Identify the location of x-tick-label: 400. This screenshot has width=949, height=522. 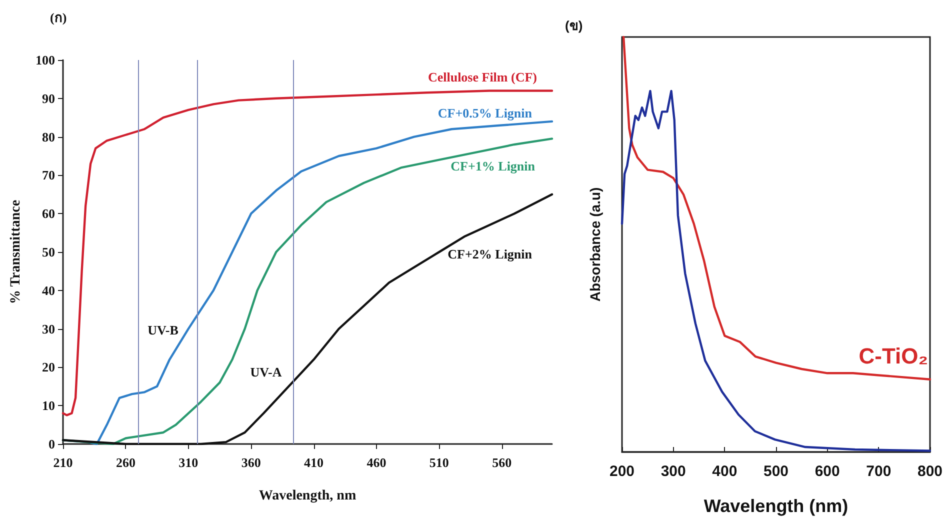
(725, 471).